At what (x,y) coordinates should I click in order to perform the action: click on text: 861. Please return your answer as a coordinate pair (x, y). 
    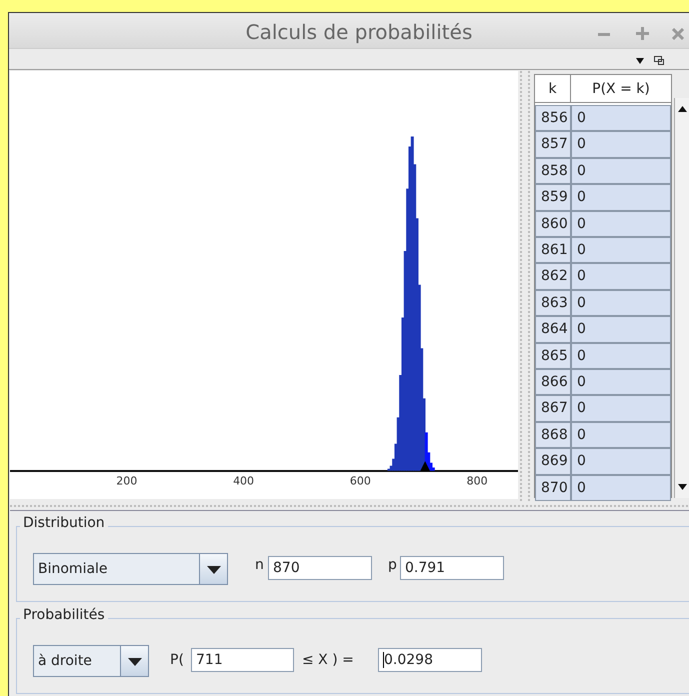
    Looking at the image, I should click on (553, 250).